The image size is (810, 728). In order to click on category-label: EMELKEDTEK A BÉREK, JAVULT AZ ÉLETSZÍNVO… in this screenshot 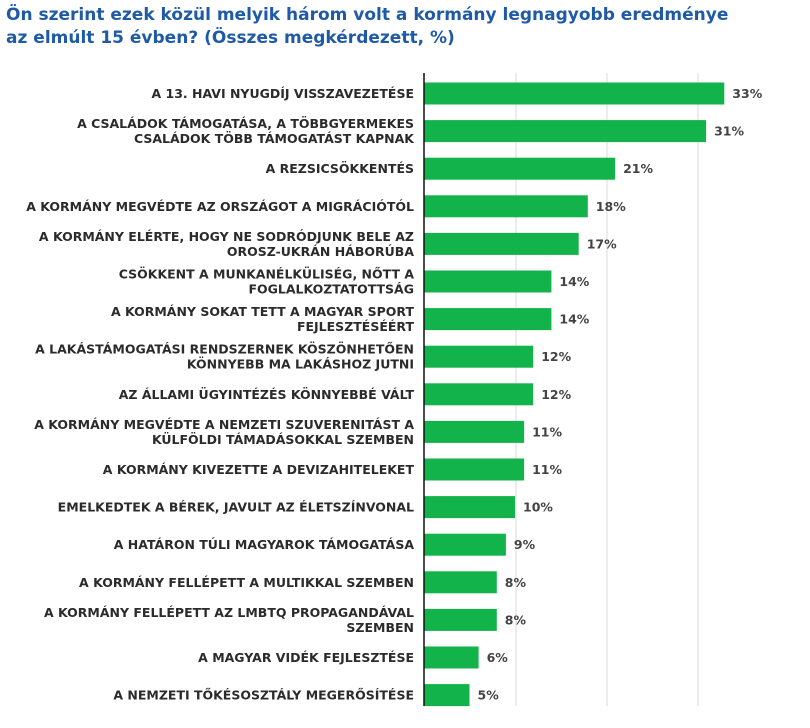, I will do `click(236, 507)`.